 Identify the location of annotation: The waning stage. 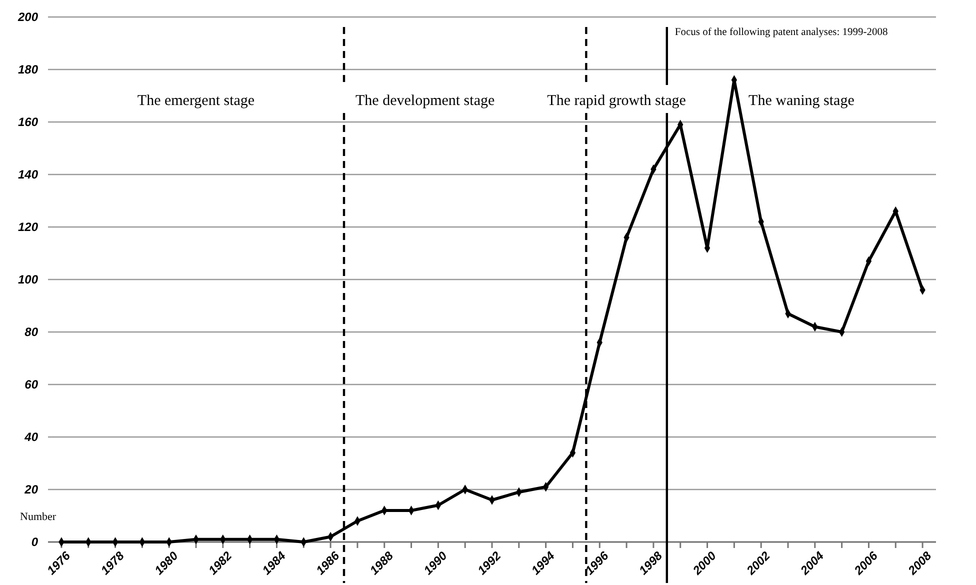
(801, 101).